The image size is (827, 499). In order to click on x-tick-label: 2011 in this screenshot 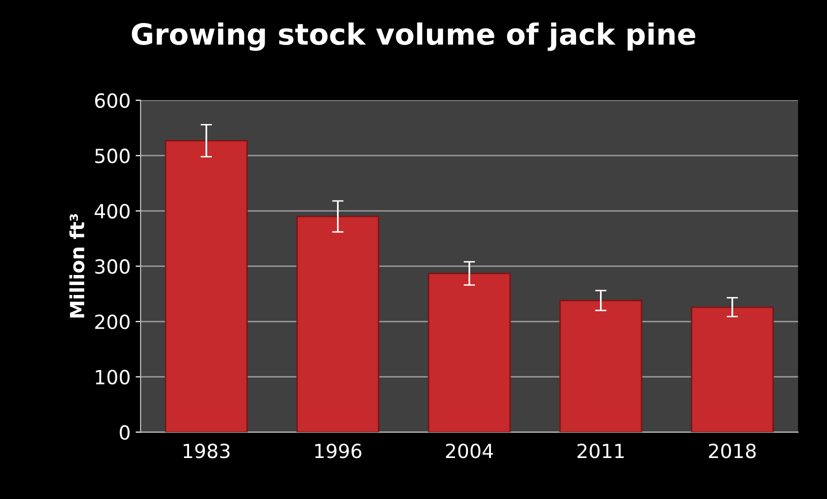, I will do `click(600, 451)`.